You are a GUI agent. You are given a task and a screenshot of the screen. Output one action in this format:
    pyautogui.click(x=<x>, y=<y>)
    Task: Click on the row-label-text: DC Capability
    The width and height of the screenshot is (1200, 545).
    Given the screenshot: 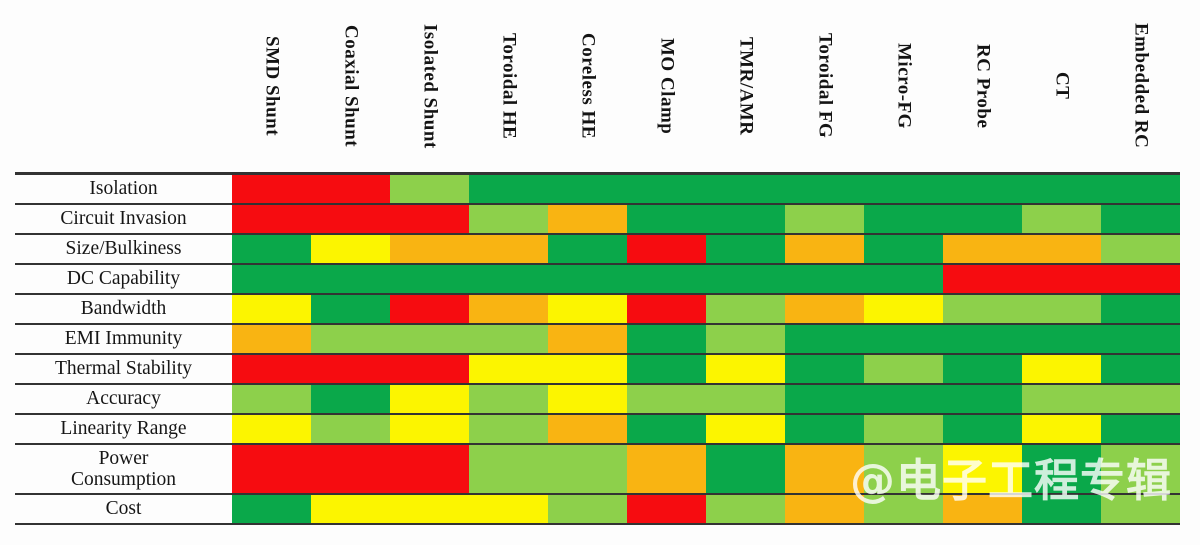 What is the action you would take?
    pyautogui.click(x=123, y=279)
    